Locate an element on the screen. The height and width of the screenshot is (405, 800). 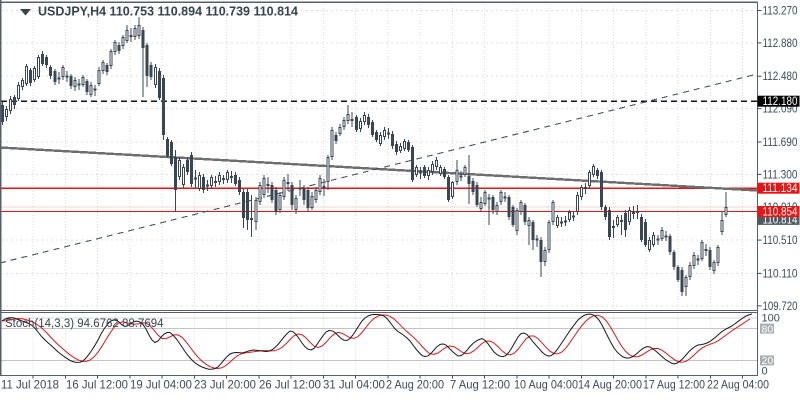
svg-text: 10 Aug 04:00 is located at coordinates (546, 385).